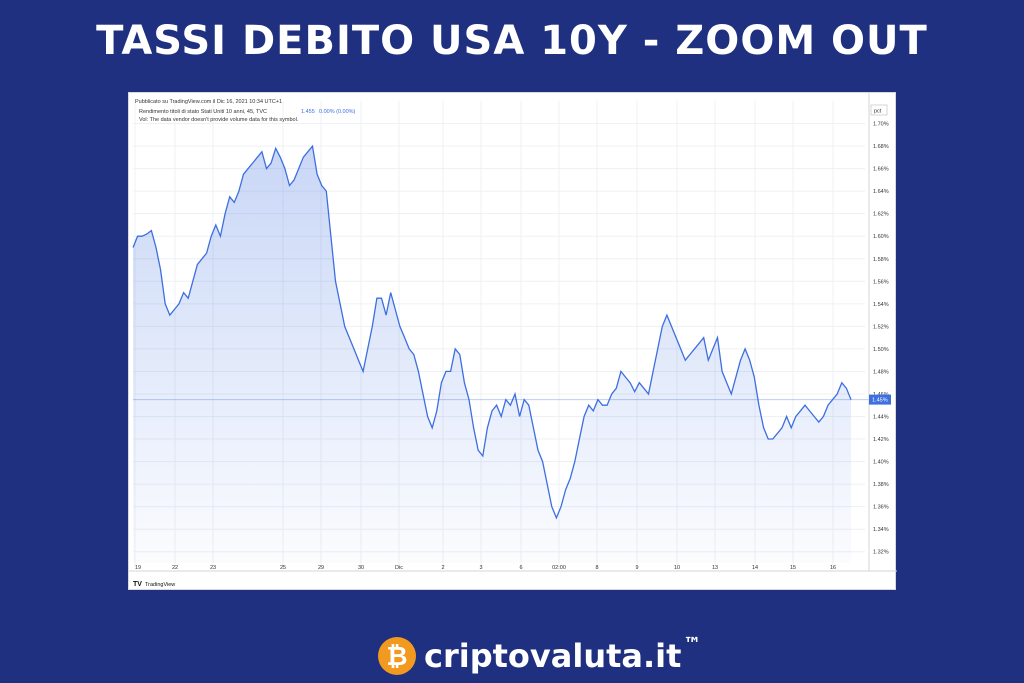  I want to click on y-tick-label: 1.62%, so click(881, 215).